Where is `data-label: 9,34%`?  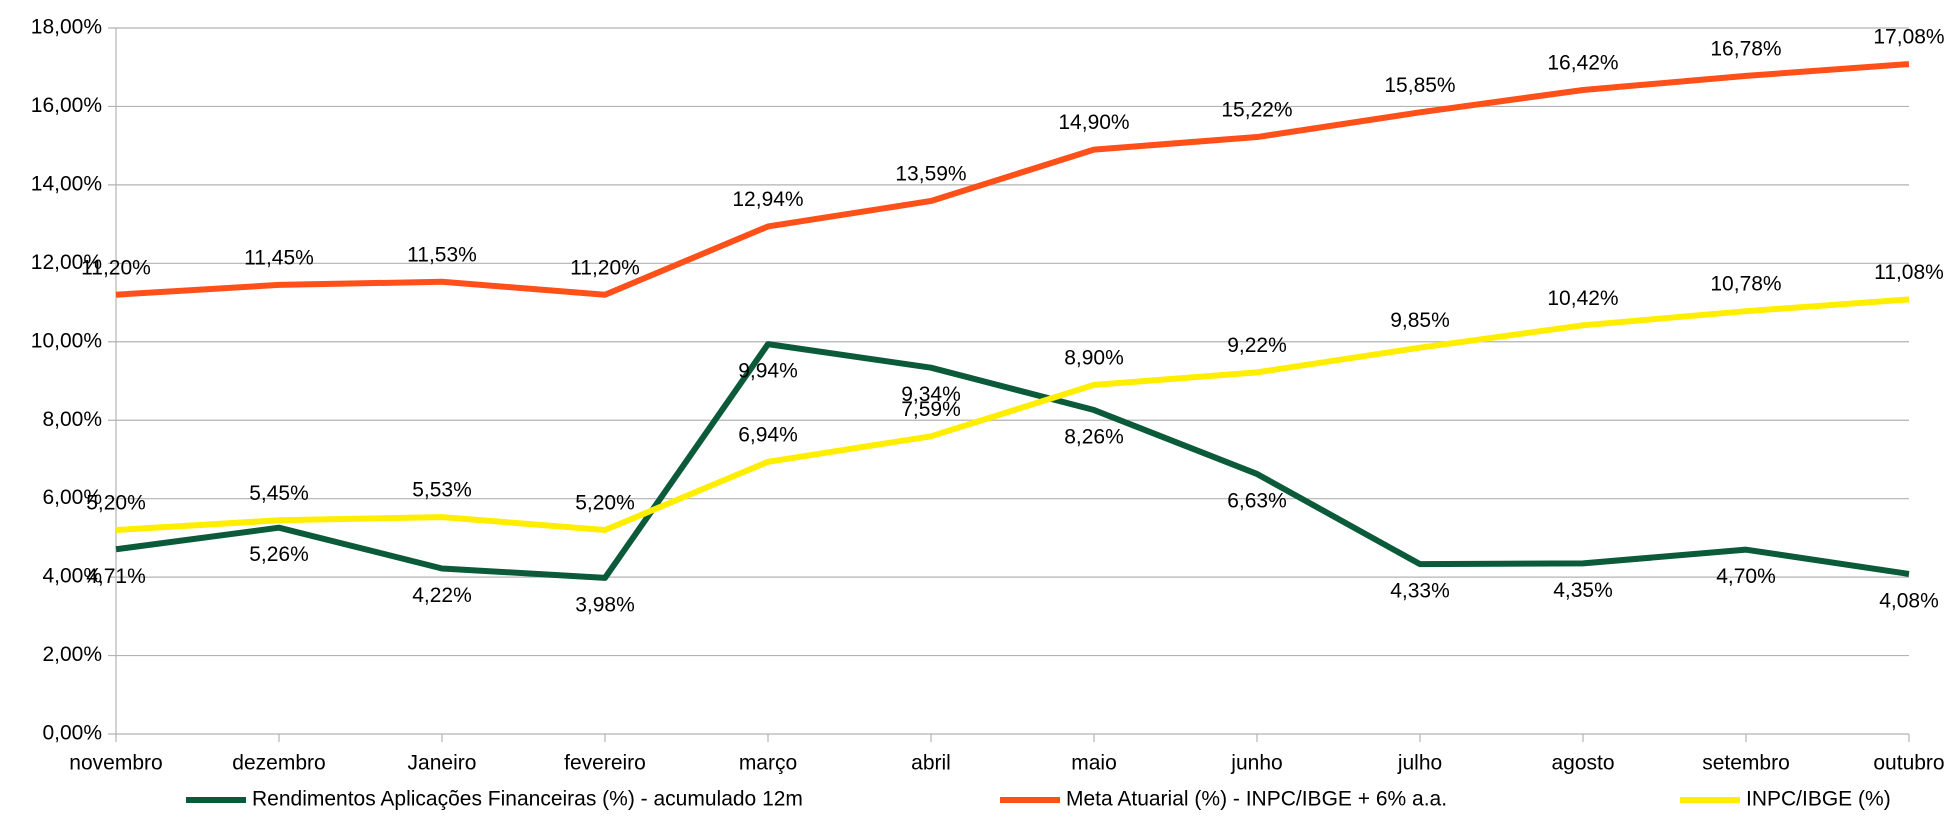 data-label: 9,34% is located at coordinates (931, 394).